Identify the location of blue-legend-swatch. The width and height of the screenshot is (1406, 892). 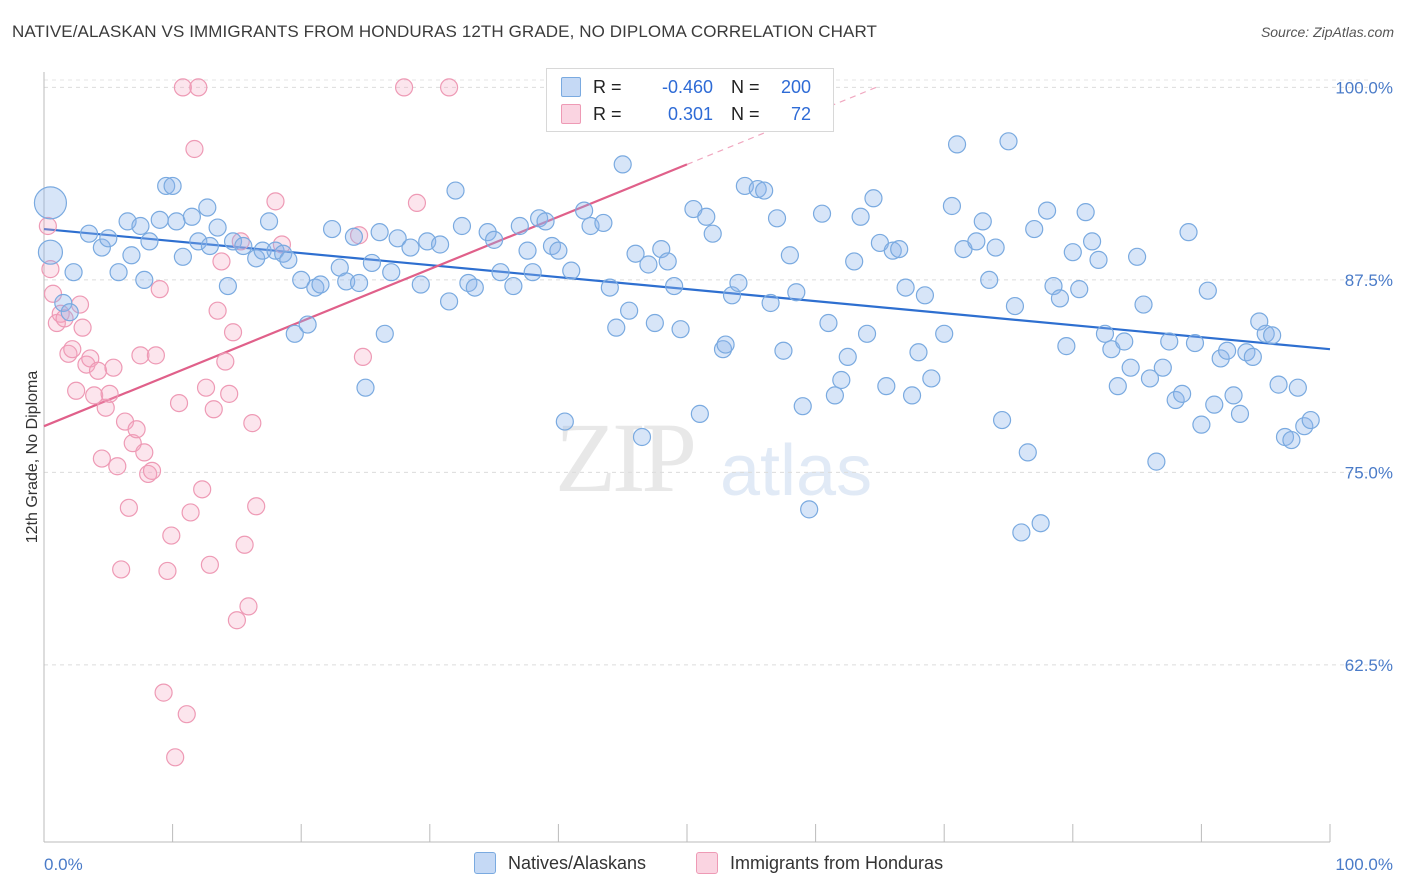
(485, 863).